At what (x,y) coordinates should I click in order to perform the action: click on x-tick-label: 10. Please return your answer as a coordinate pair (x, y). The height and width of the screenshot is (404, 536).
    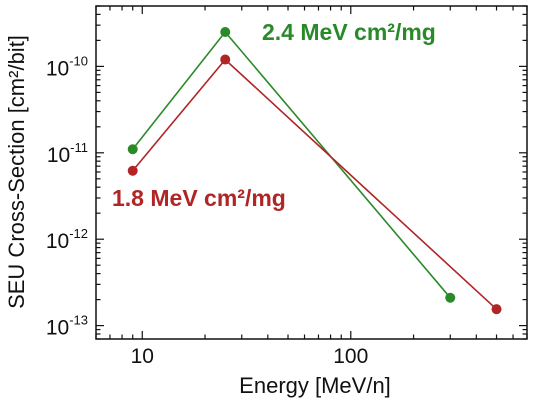
    Looking at the image, I should click on (142, 356).